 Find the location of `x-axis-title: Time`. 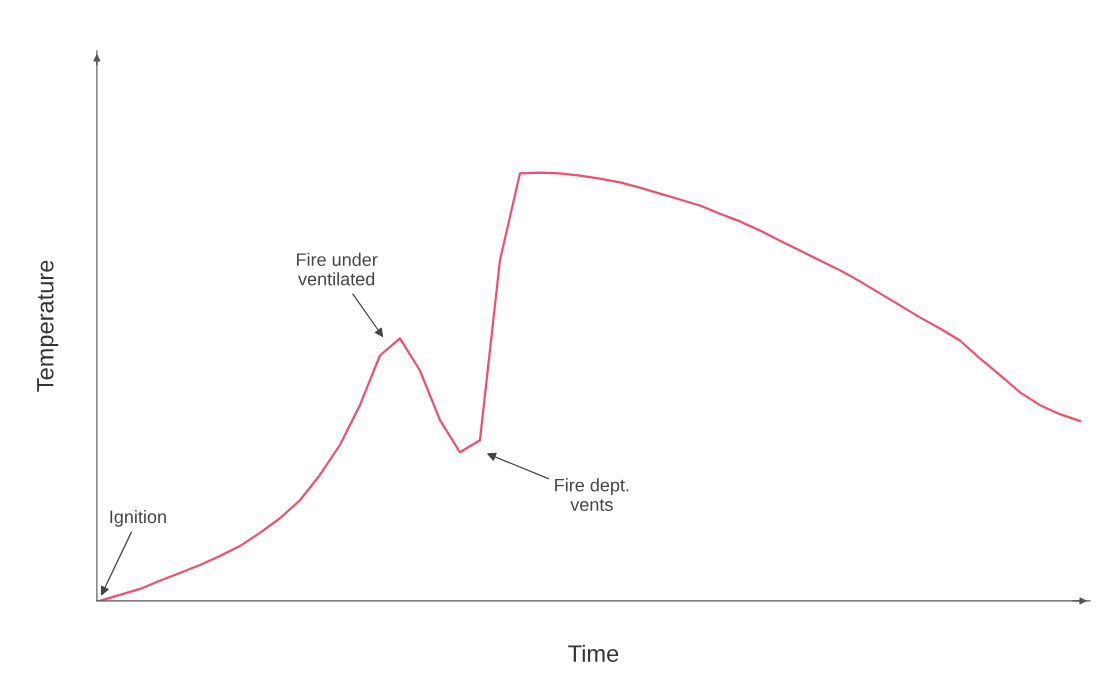

x-axis-title: Time is located at coordinates (593, 653).